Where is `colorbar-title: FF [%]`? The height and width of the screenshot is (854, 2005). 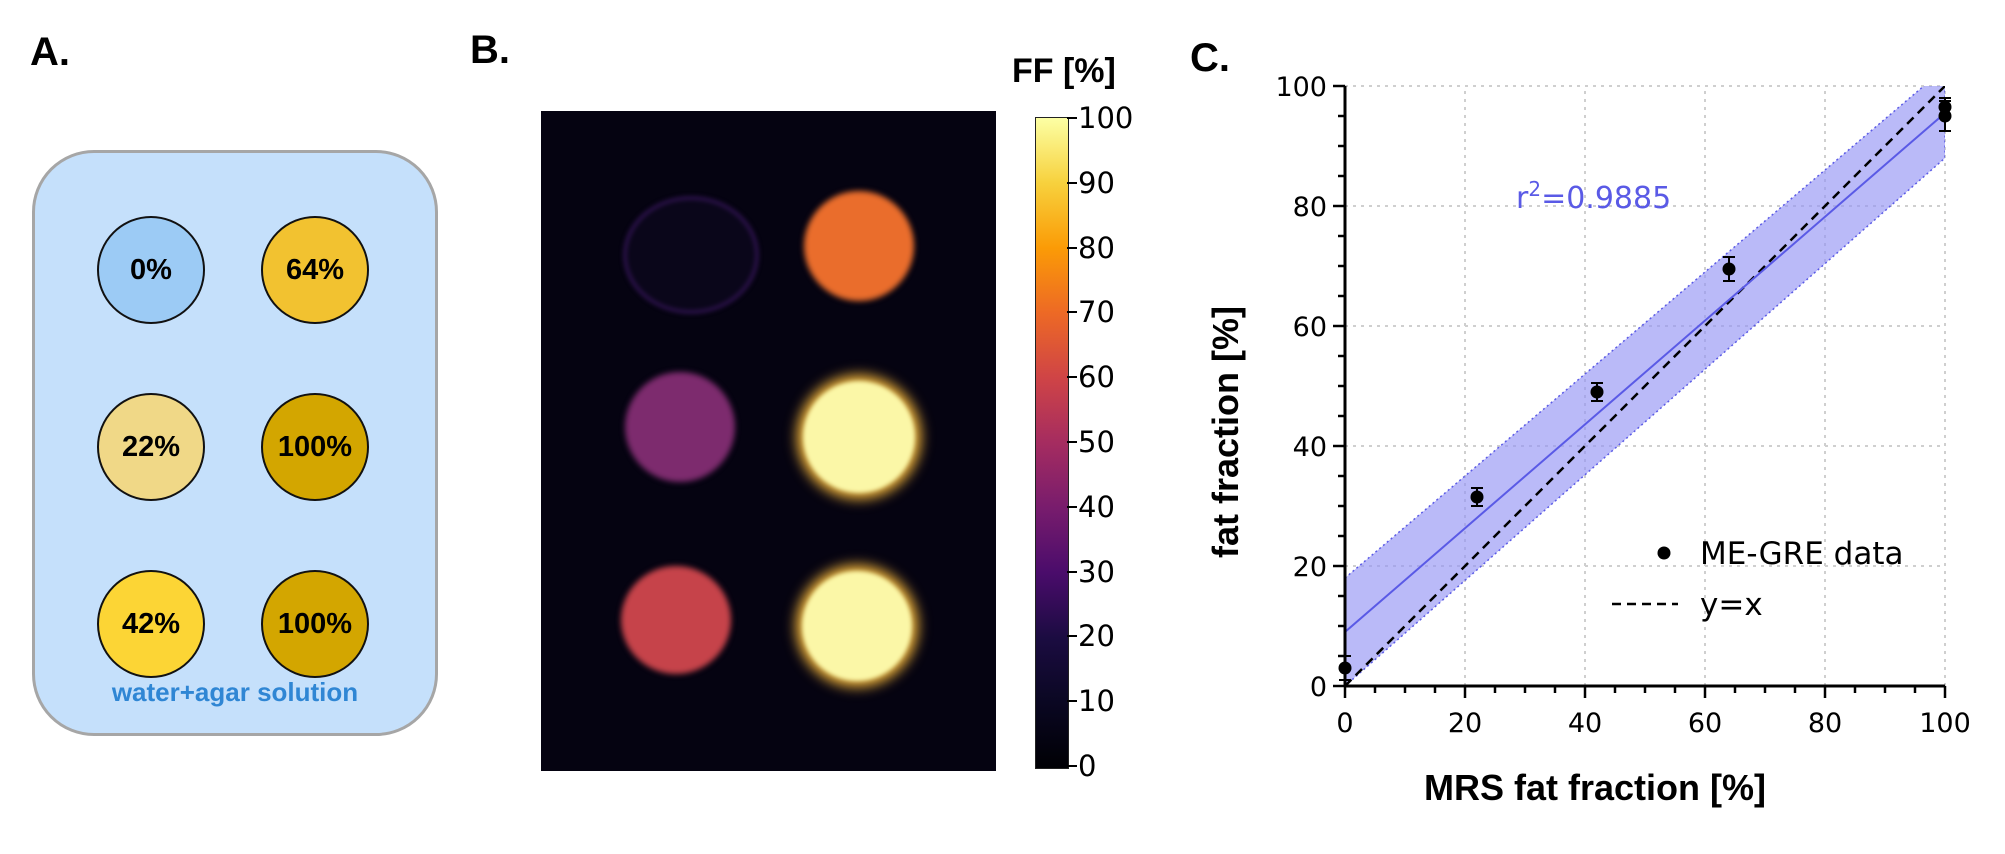
colorbar-title: FF [%] is located at coordinates (1064, 71).